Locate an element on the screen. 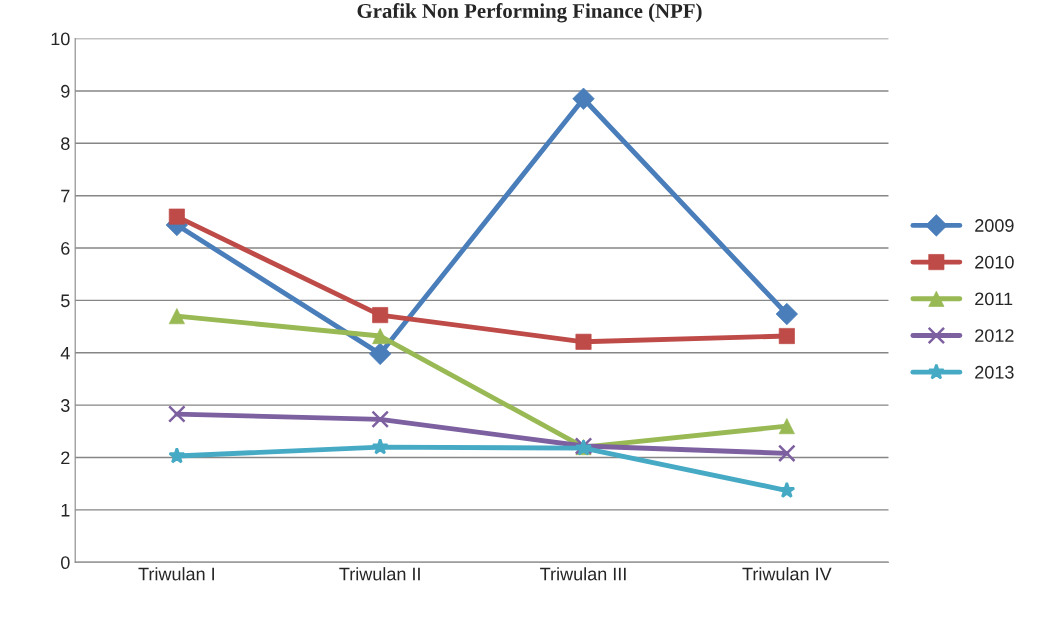 The image size is (1059, 622). y-tick-label: 3 is located at coordinates (65, 405).